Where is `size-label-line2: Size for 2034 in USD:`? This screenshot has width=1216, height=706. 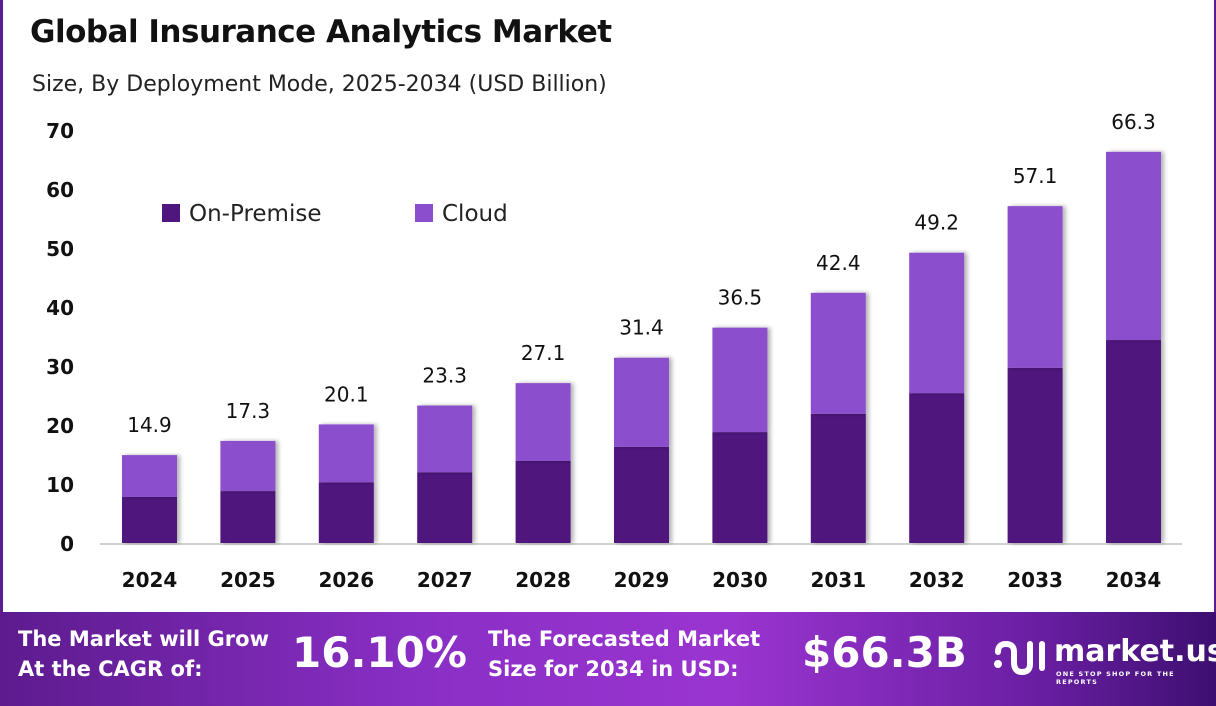
size-label-line2: Size for 2034 in USD: is located at coordinates (613, 669).